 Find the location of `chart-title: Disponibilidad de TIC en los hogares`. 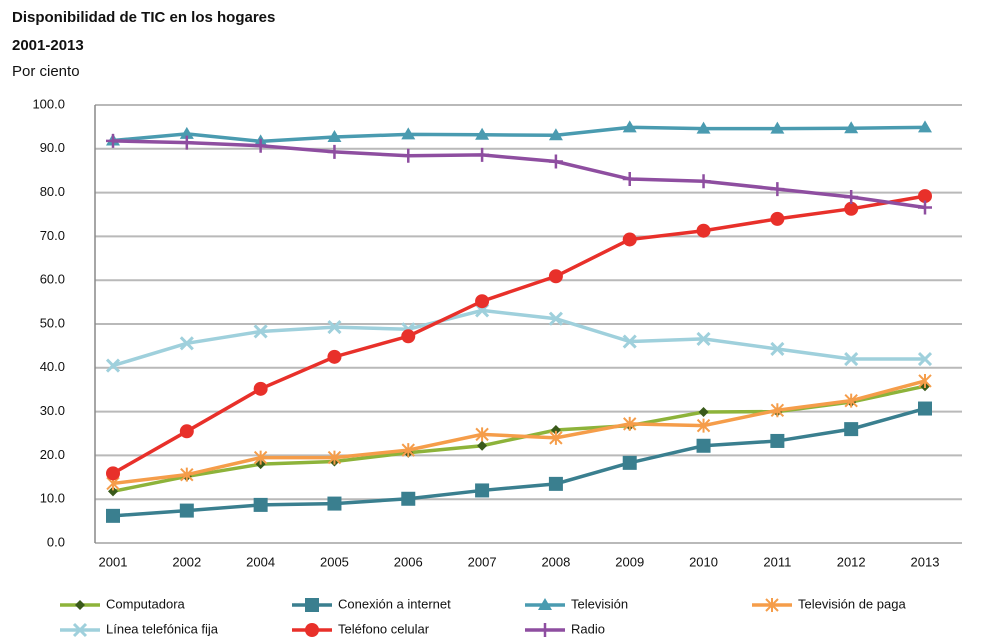

chart-title: Disponibilidad de TIC en los hogares is located at coordinates (143, 17).